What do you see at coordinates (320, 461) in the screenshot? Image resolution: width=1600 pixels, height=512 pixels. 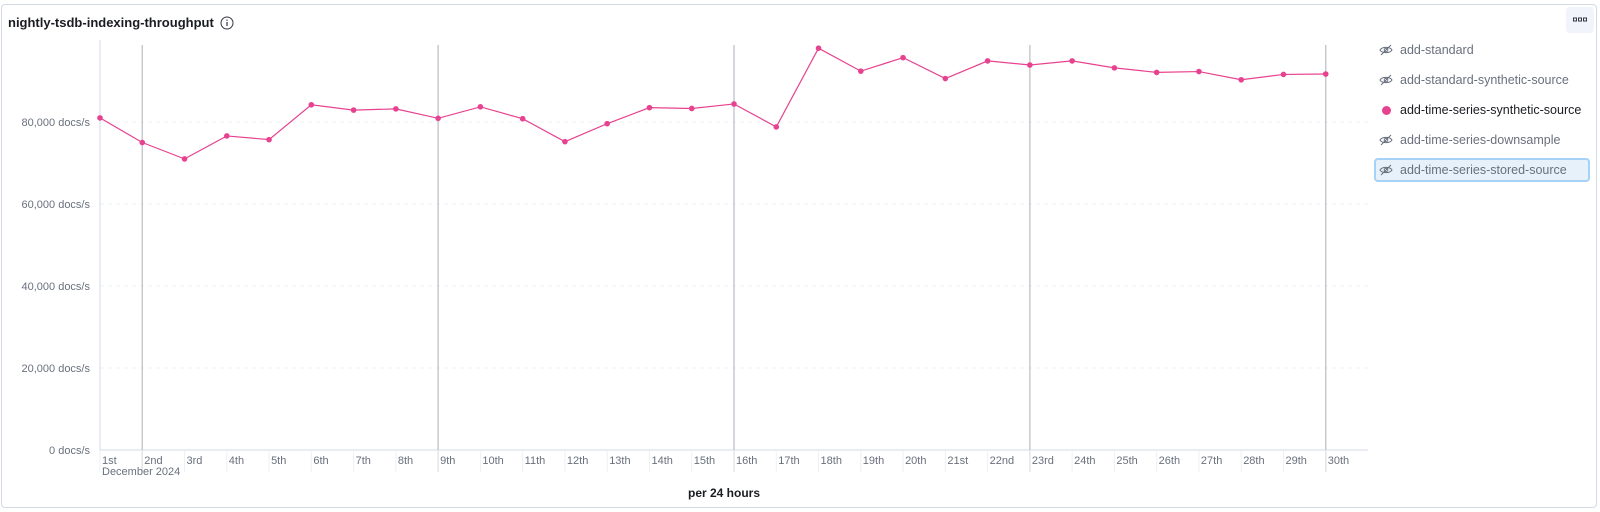 I see `x-tick-label: 6th` at bounding box center [320, 461].